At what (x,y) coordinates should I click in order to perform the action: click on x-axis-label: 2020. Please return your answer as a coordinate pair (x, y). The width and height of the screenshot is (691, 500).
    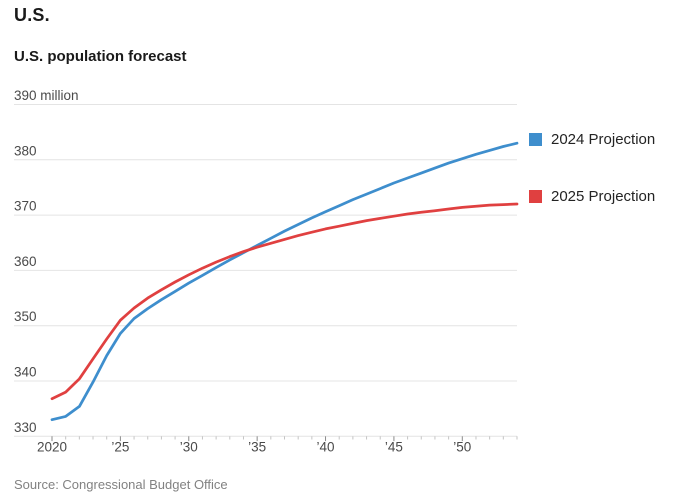
    Looking at the image, I should click on (52, 447).